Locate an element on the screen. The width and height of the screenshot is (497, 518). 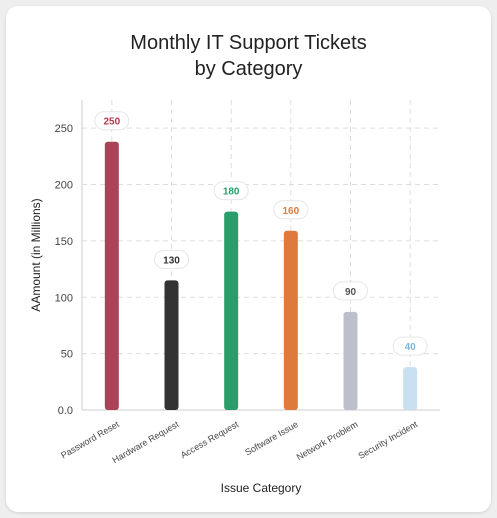
y-tick-label: 0.0 is located at coordinates (65, 411).